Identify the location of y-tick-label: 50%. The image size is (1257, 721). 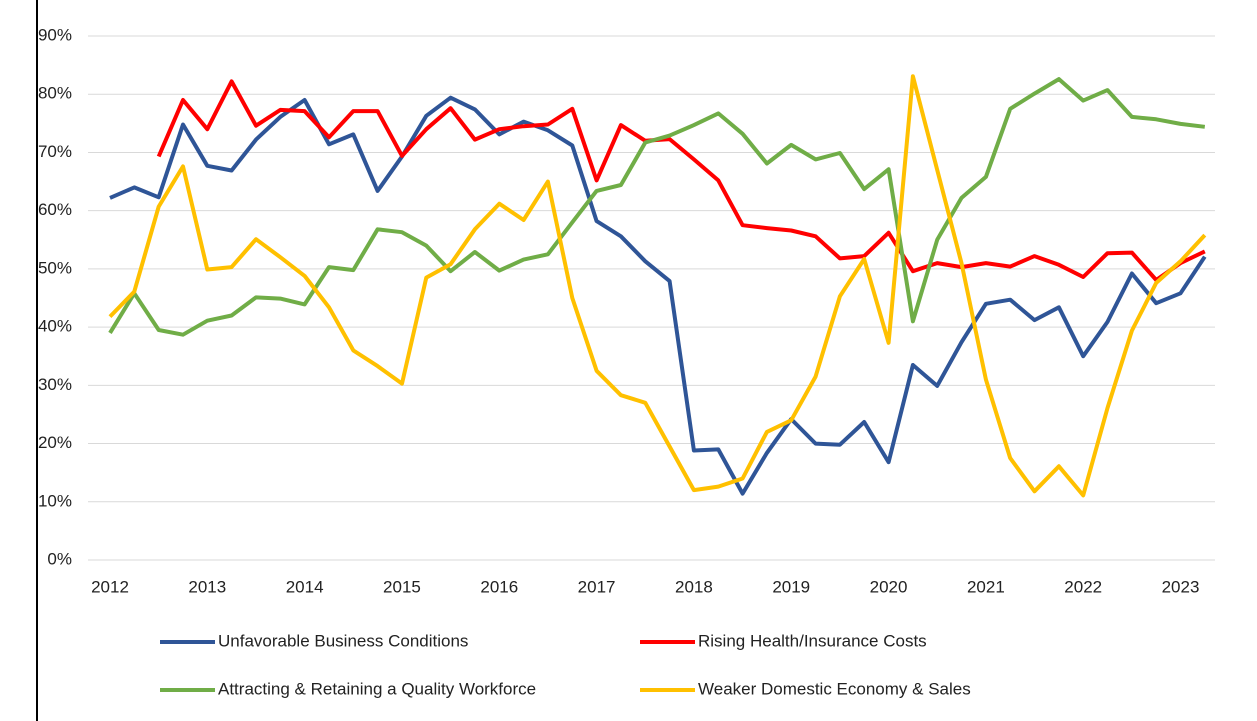
(55, 267).